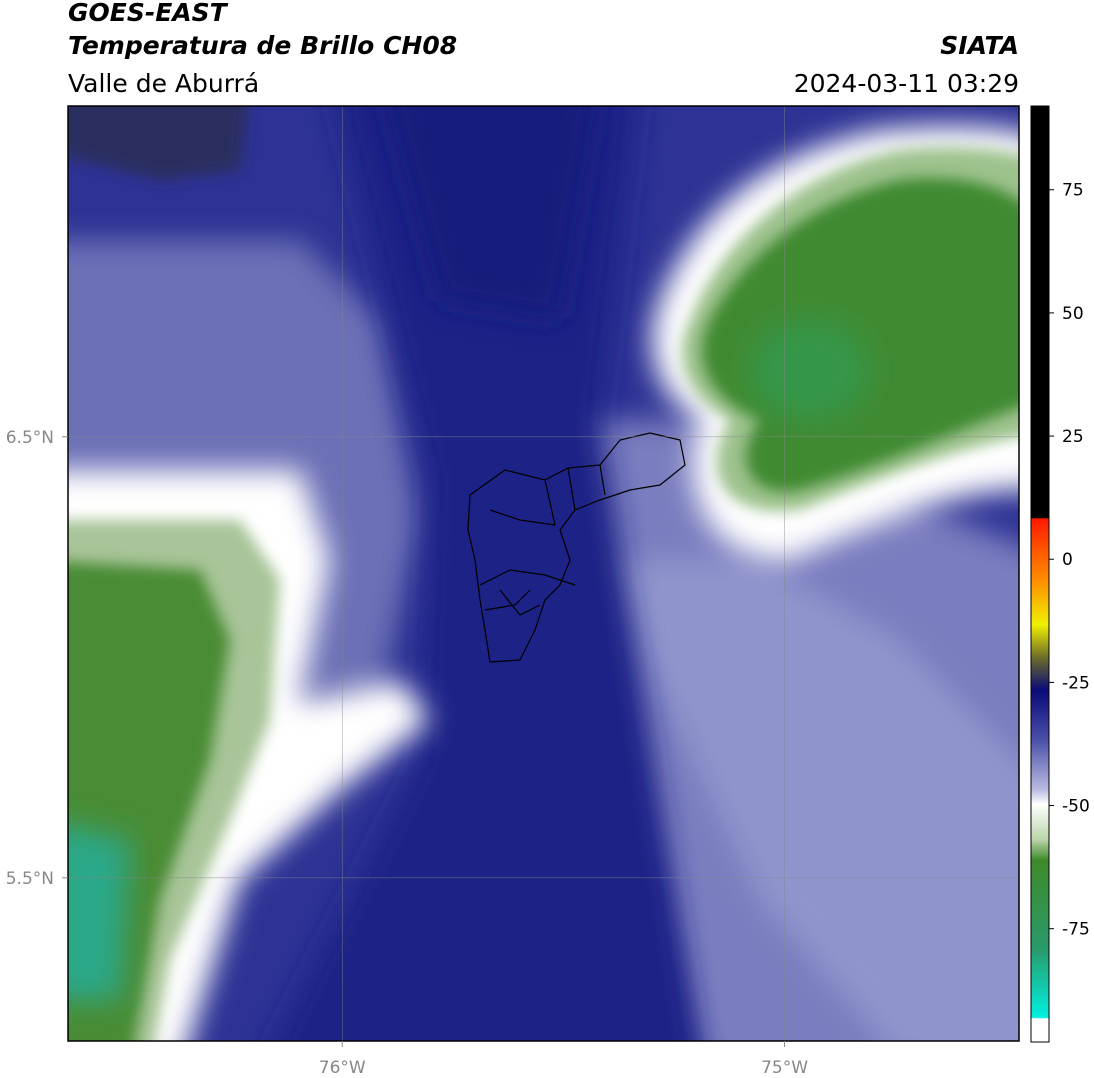 The image size is (1094, 1078). I want to click on x-tick-label: 76°W, so click(342, 1068).